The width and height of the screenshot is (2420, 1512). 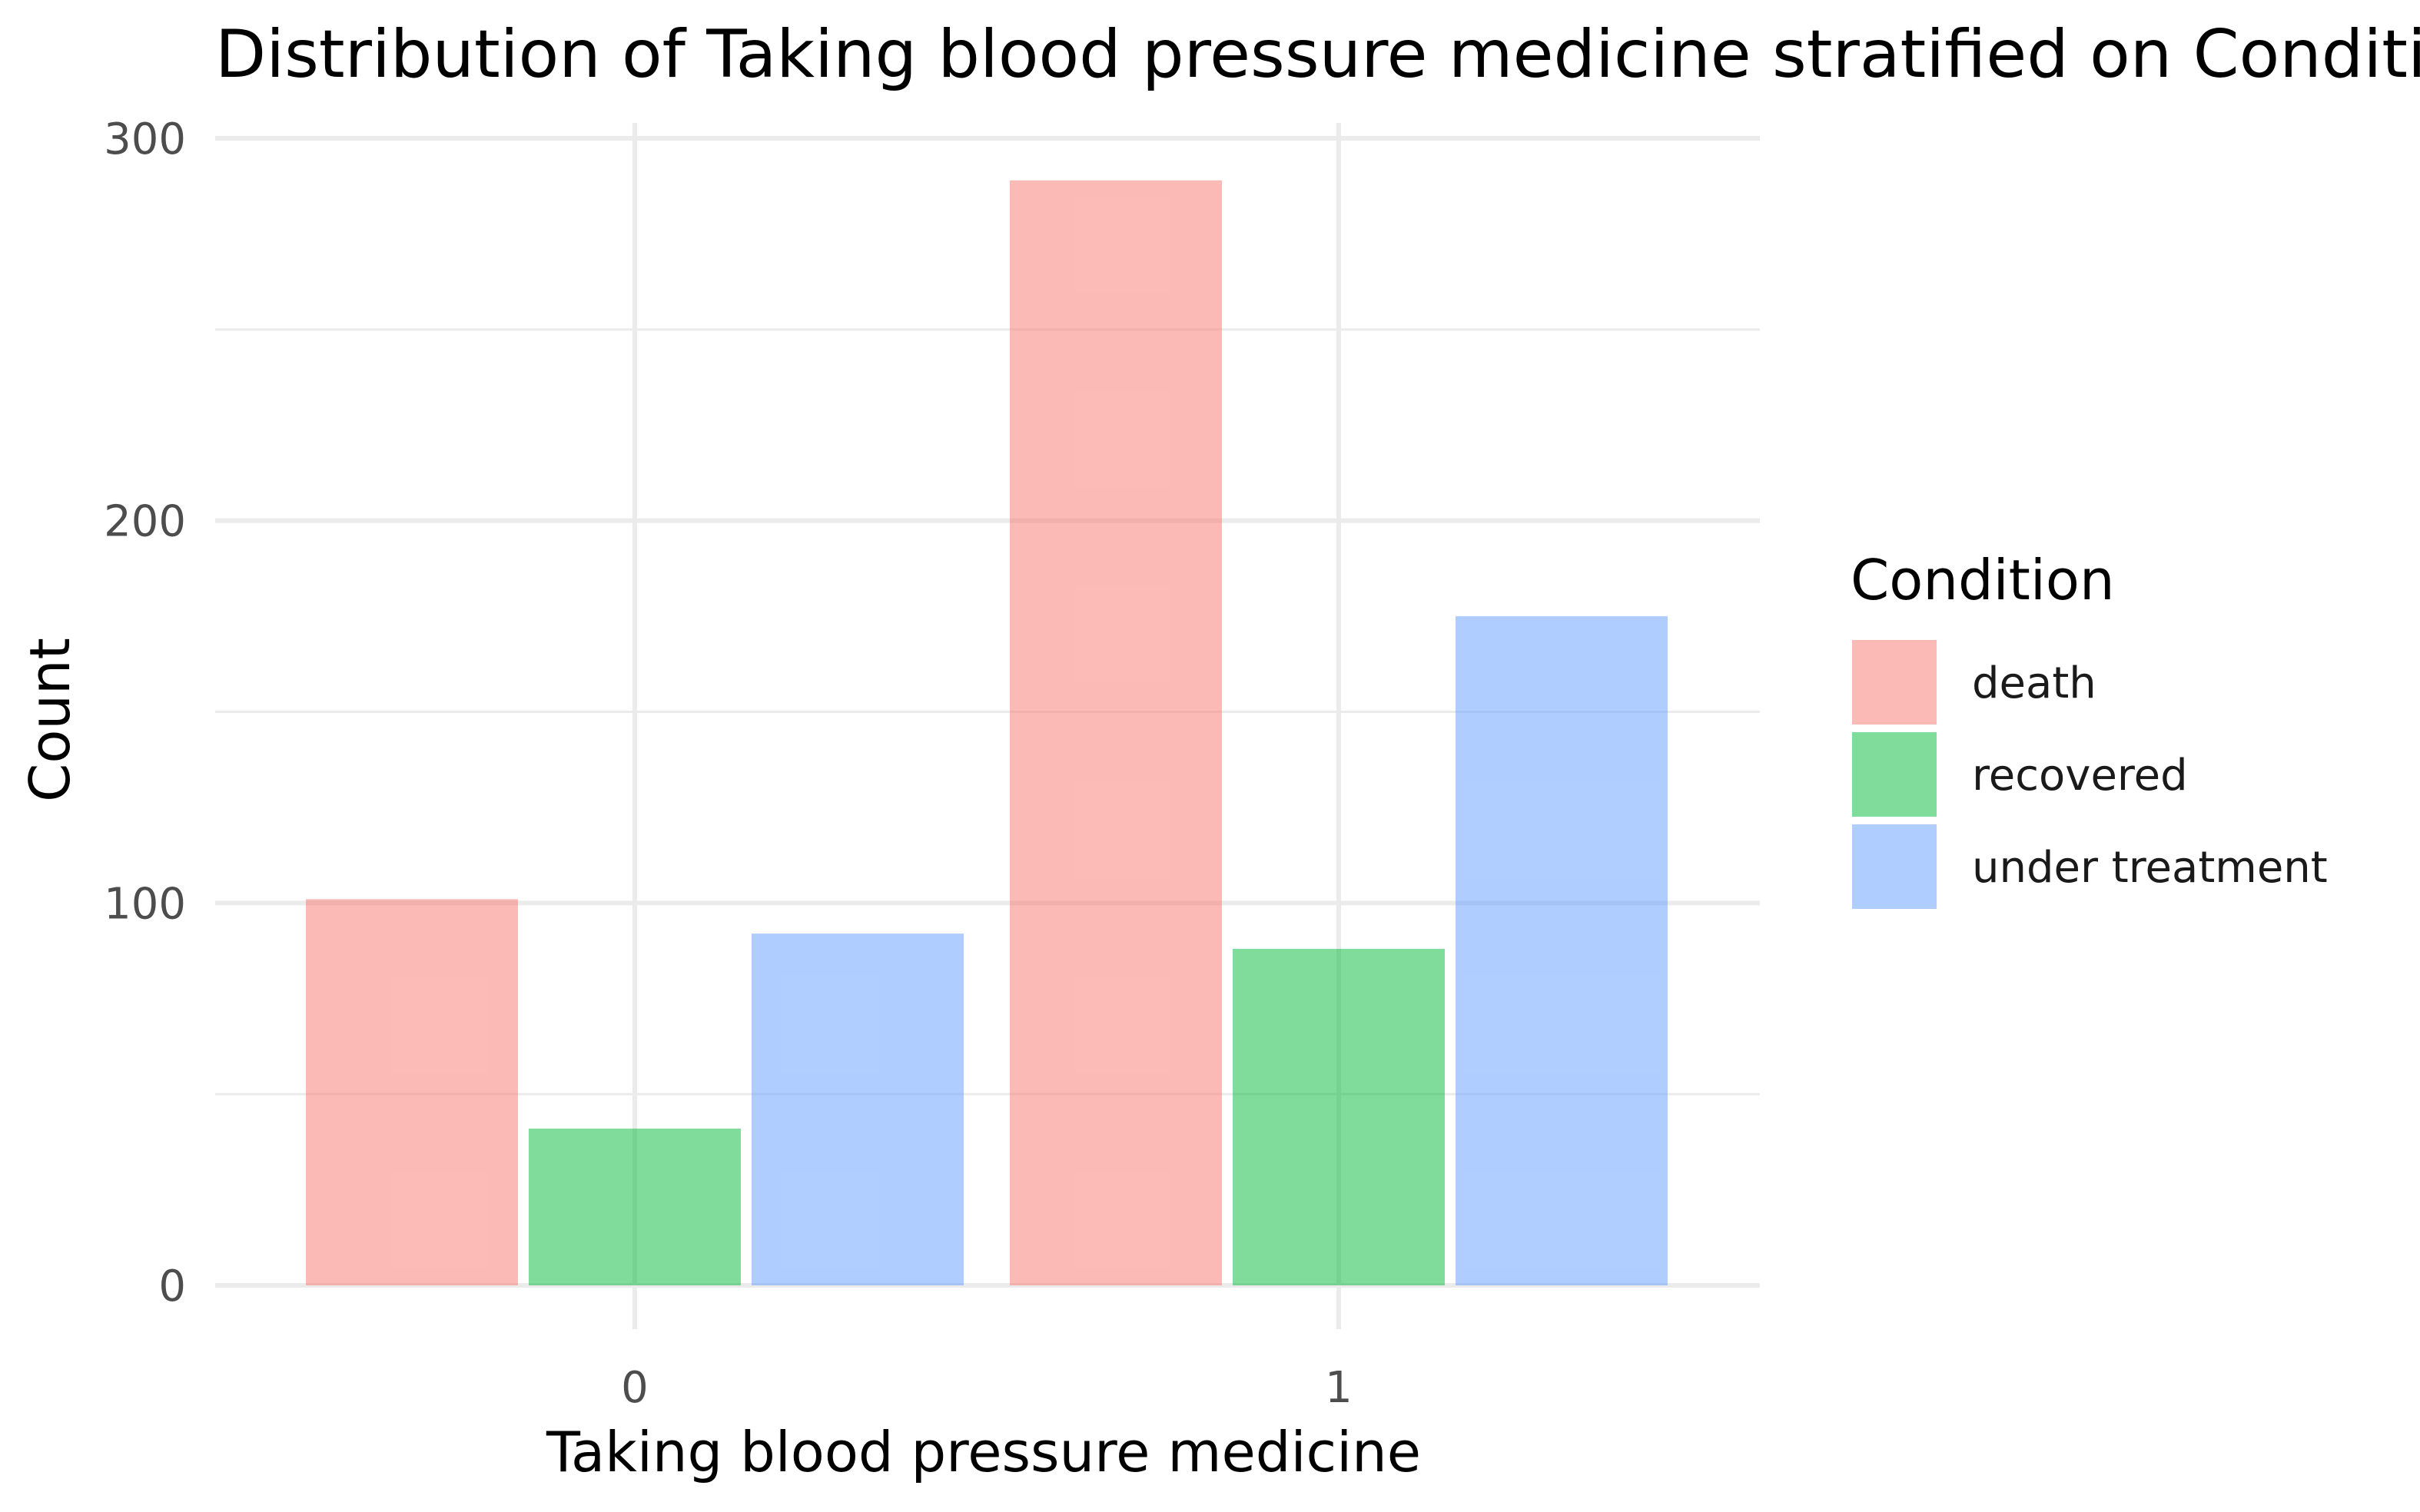 What do you see at coordinates (2080, 776) in the screenshot?
I see `legend-label: recovered` at bounding box center [2080, 776].